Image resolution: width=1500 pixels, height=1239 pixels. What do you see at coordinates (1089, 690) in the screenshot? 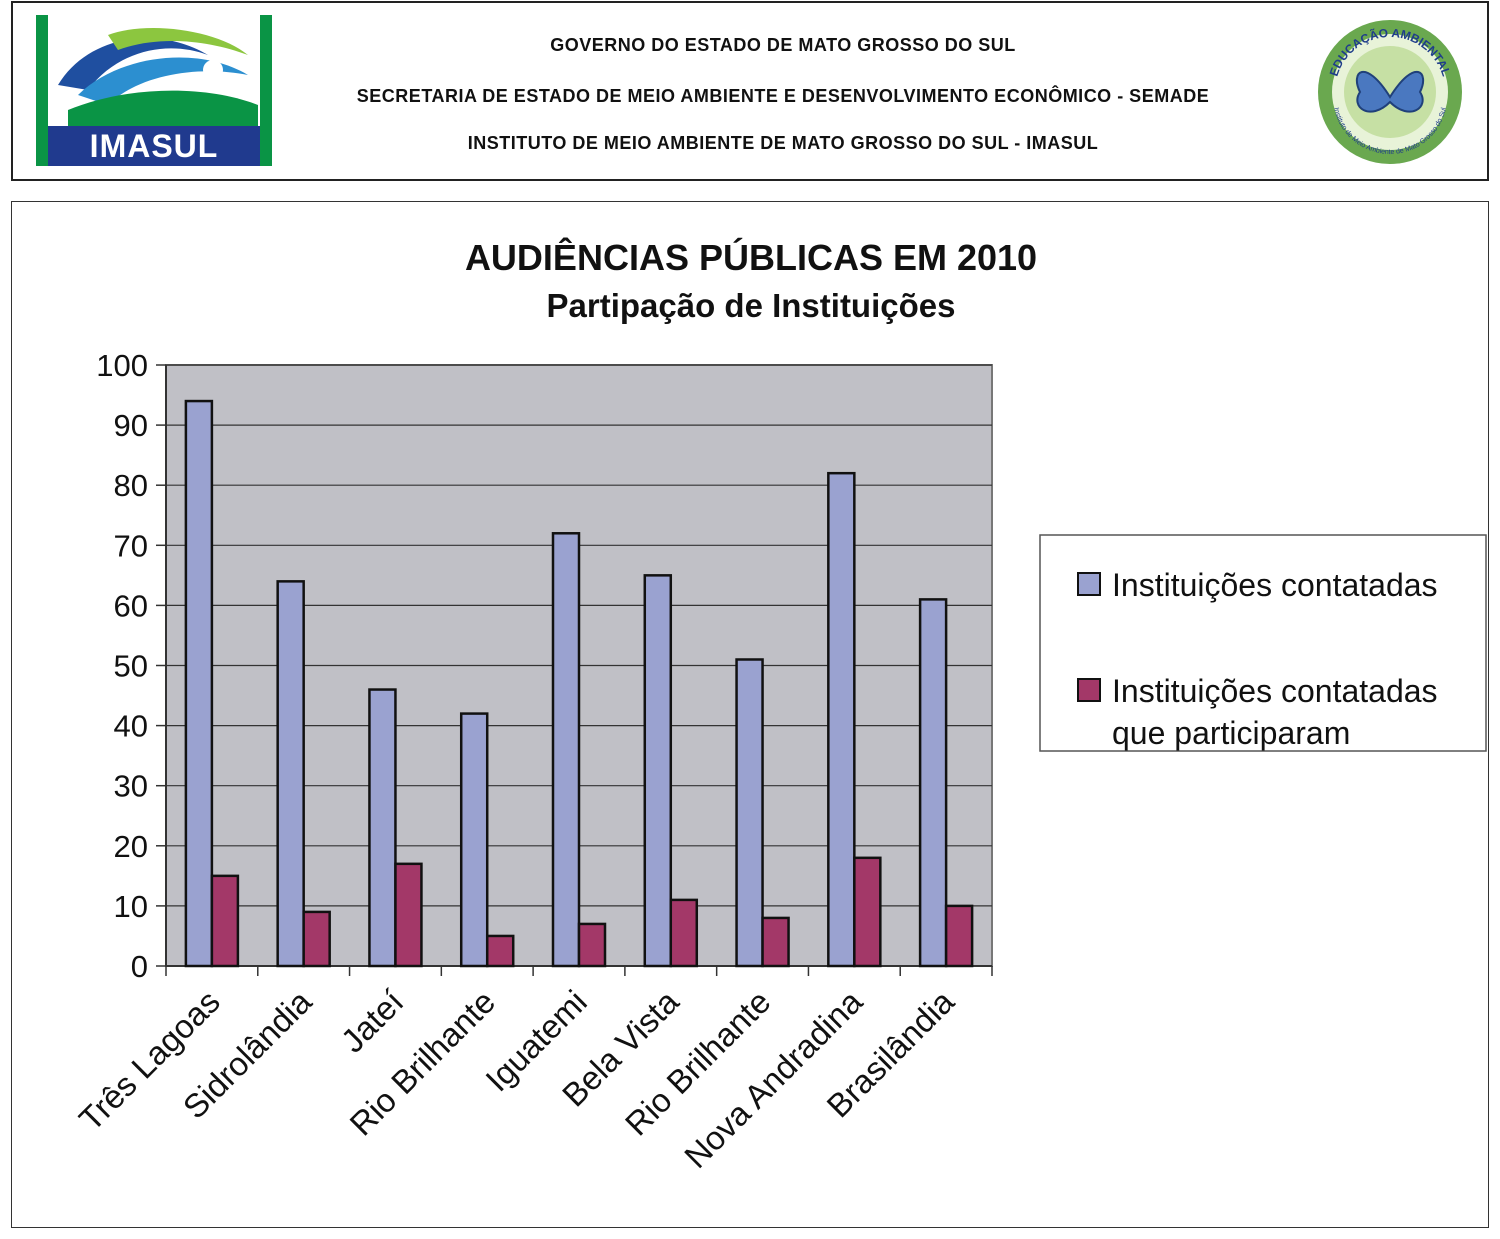
I see `legend-swatch-participated` at bounding box center [1089, 690].